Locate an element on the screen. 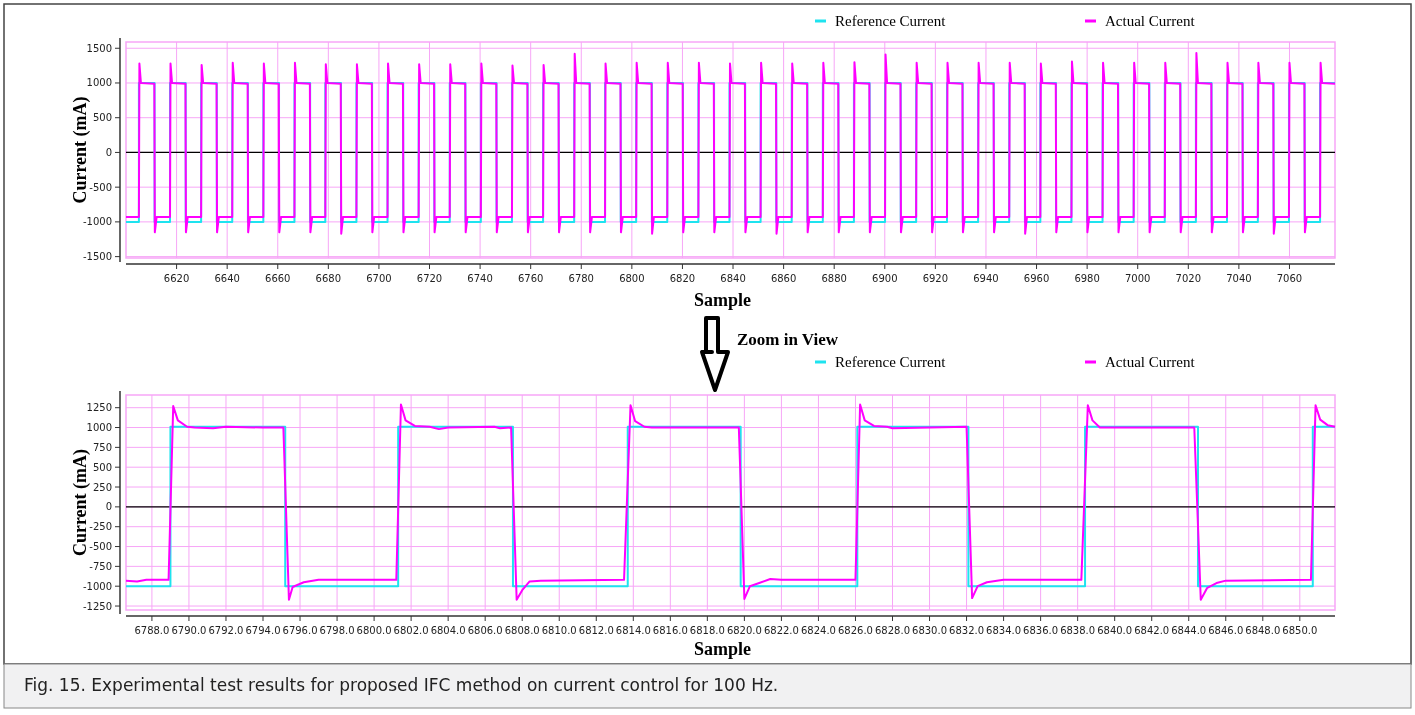  x-tick-label: 6834.0 is located at coordinates (1004, 630).